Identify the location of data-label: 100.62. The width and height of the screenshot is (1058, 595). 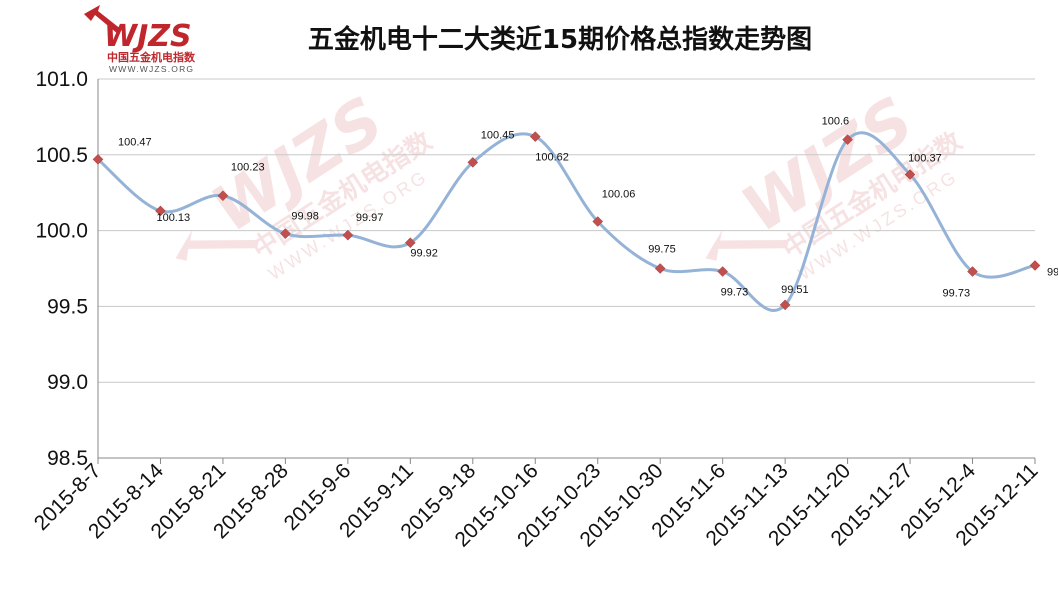
(552, 158).